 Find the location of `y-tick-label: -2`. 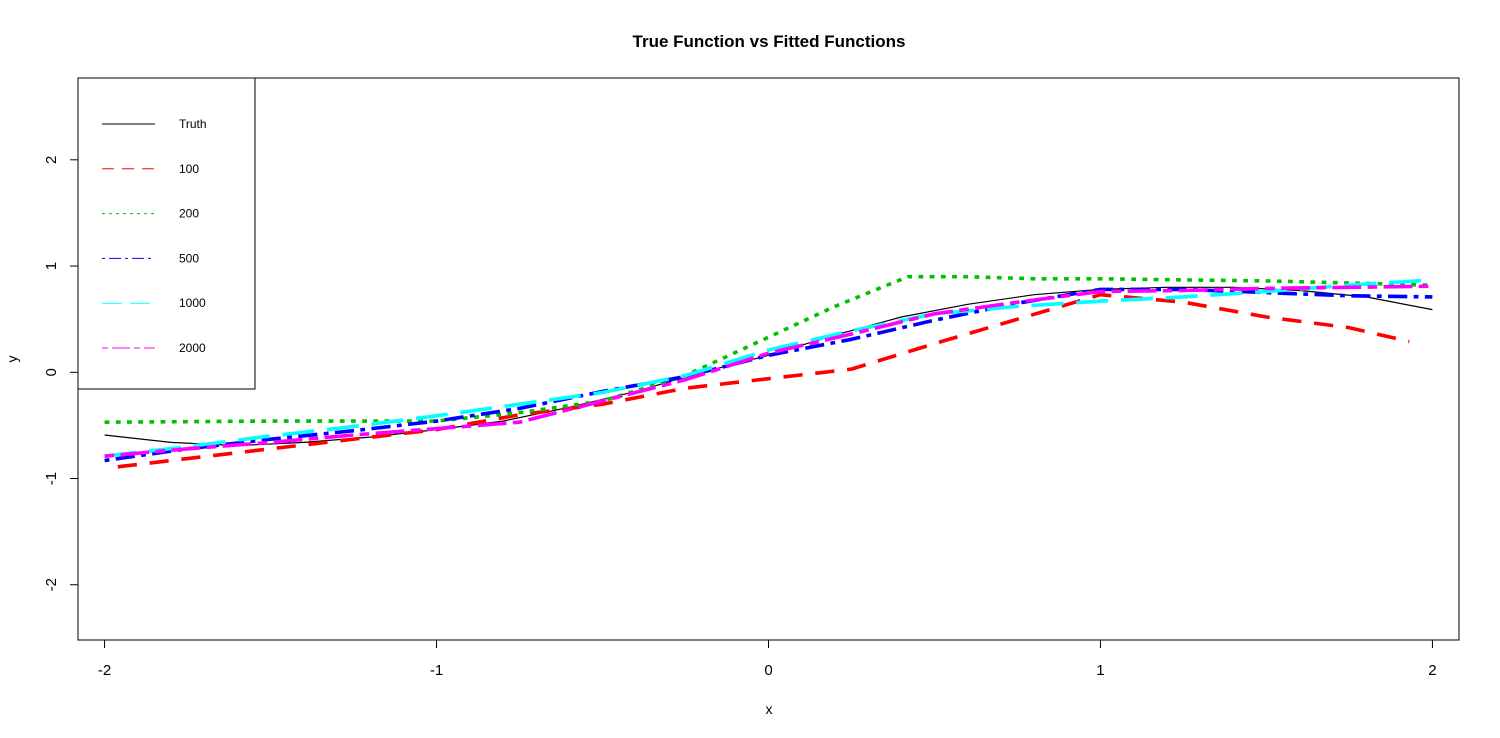

y-tick-label: -2 is located at coordinates (51, 584).